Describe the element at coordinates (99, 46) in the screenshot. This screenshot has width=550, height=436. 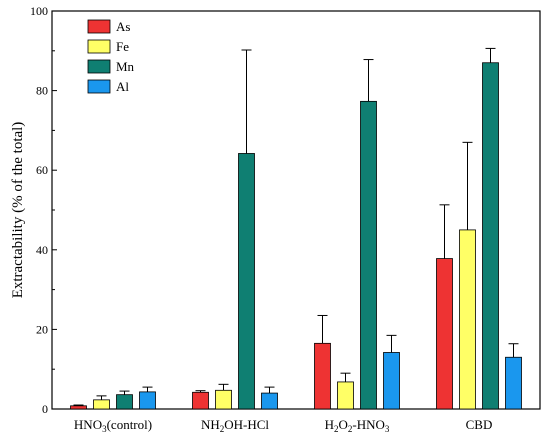
I see `legend-swatch-fe` at that location.